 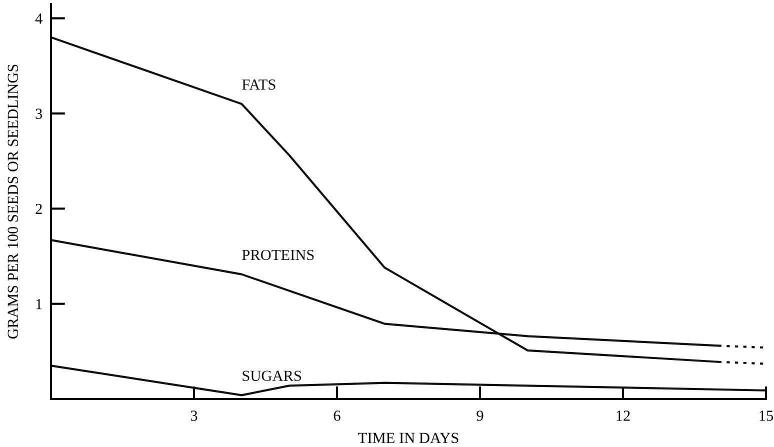 I want to click on series-label: PROTEINS, so click(x=278, y=255).